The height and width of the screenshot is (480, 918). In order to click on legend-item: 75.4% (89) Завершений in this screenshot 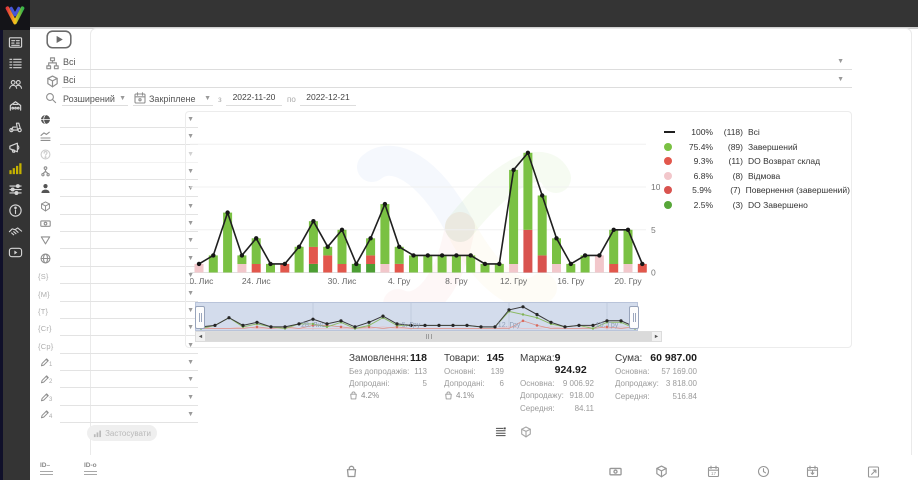, I will do `click(757, 147)`.